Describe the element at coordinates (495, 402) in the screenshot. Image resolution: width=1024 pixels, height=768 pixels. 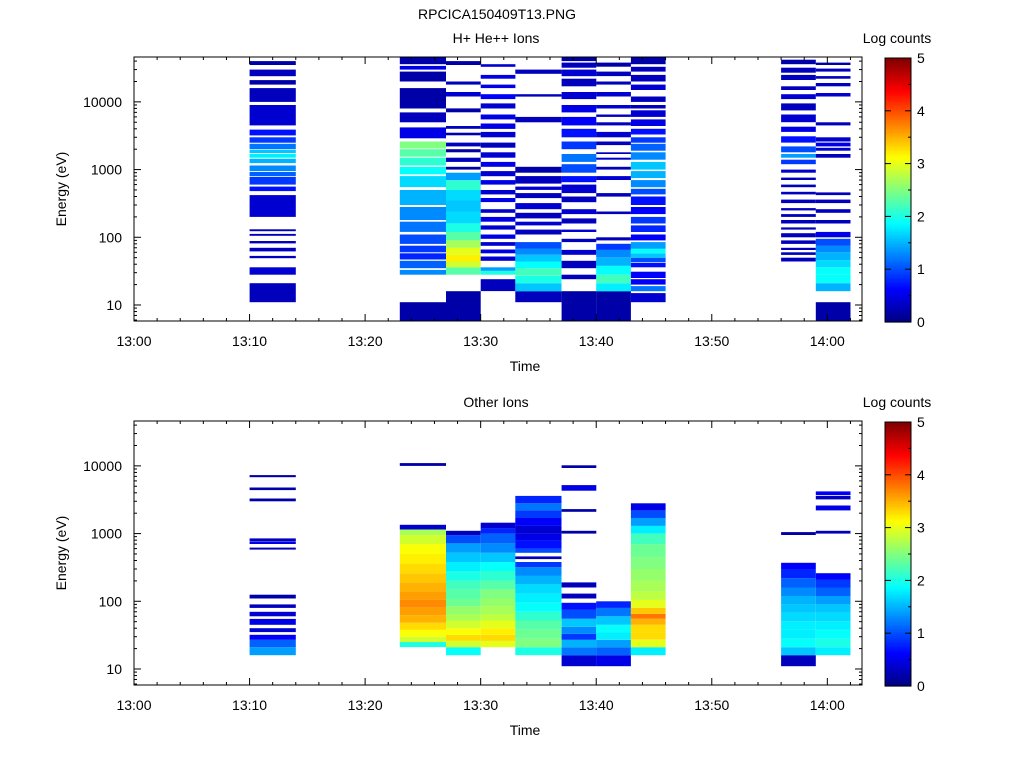
I see `panel-title: Other Ions` at that location.